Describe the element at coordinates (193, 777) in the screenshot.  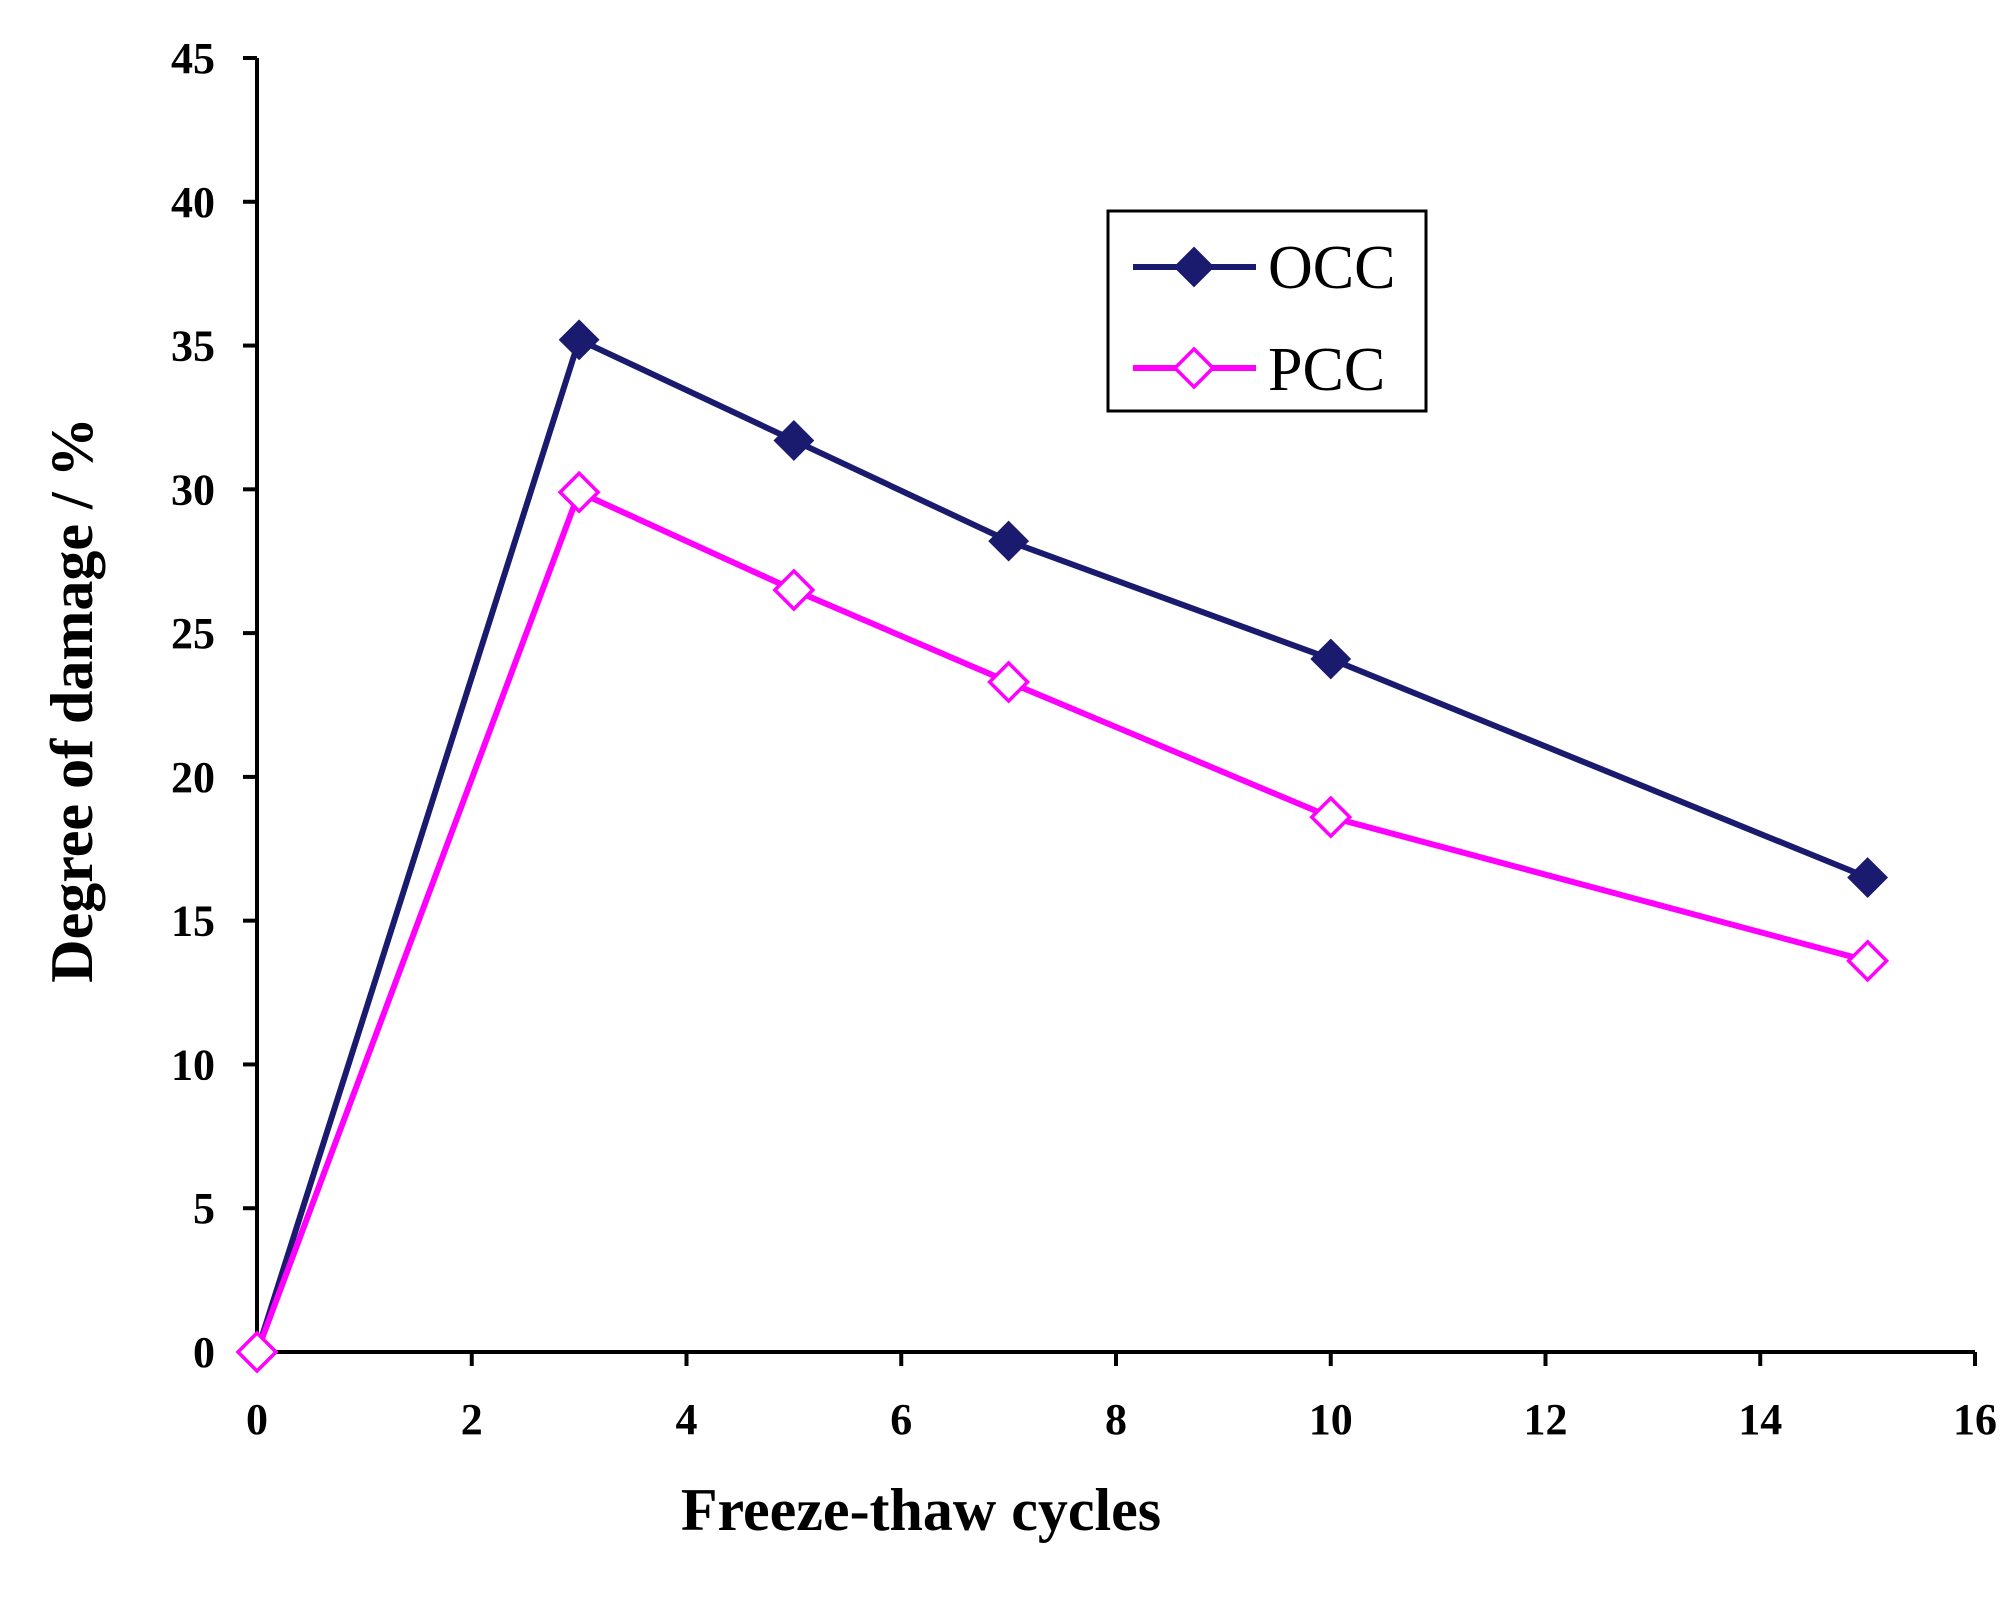
I see `y-tick-label: 20` at that location.